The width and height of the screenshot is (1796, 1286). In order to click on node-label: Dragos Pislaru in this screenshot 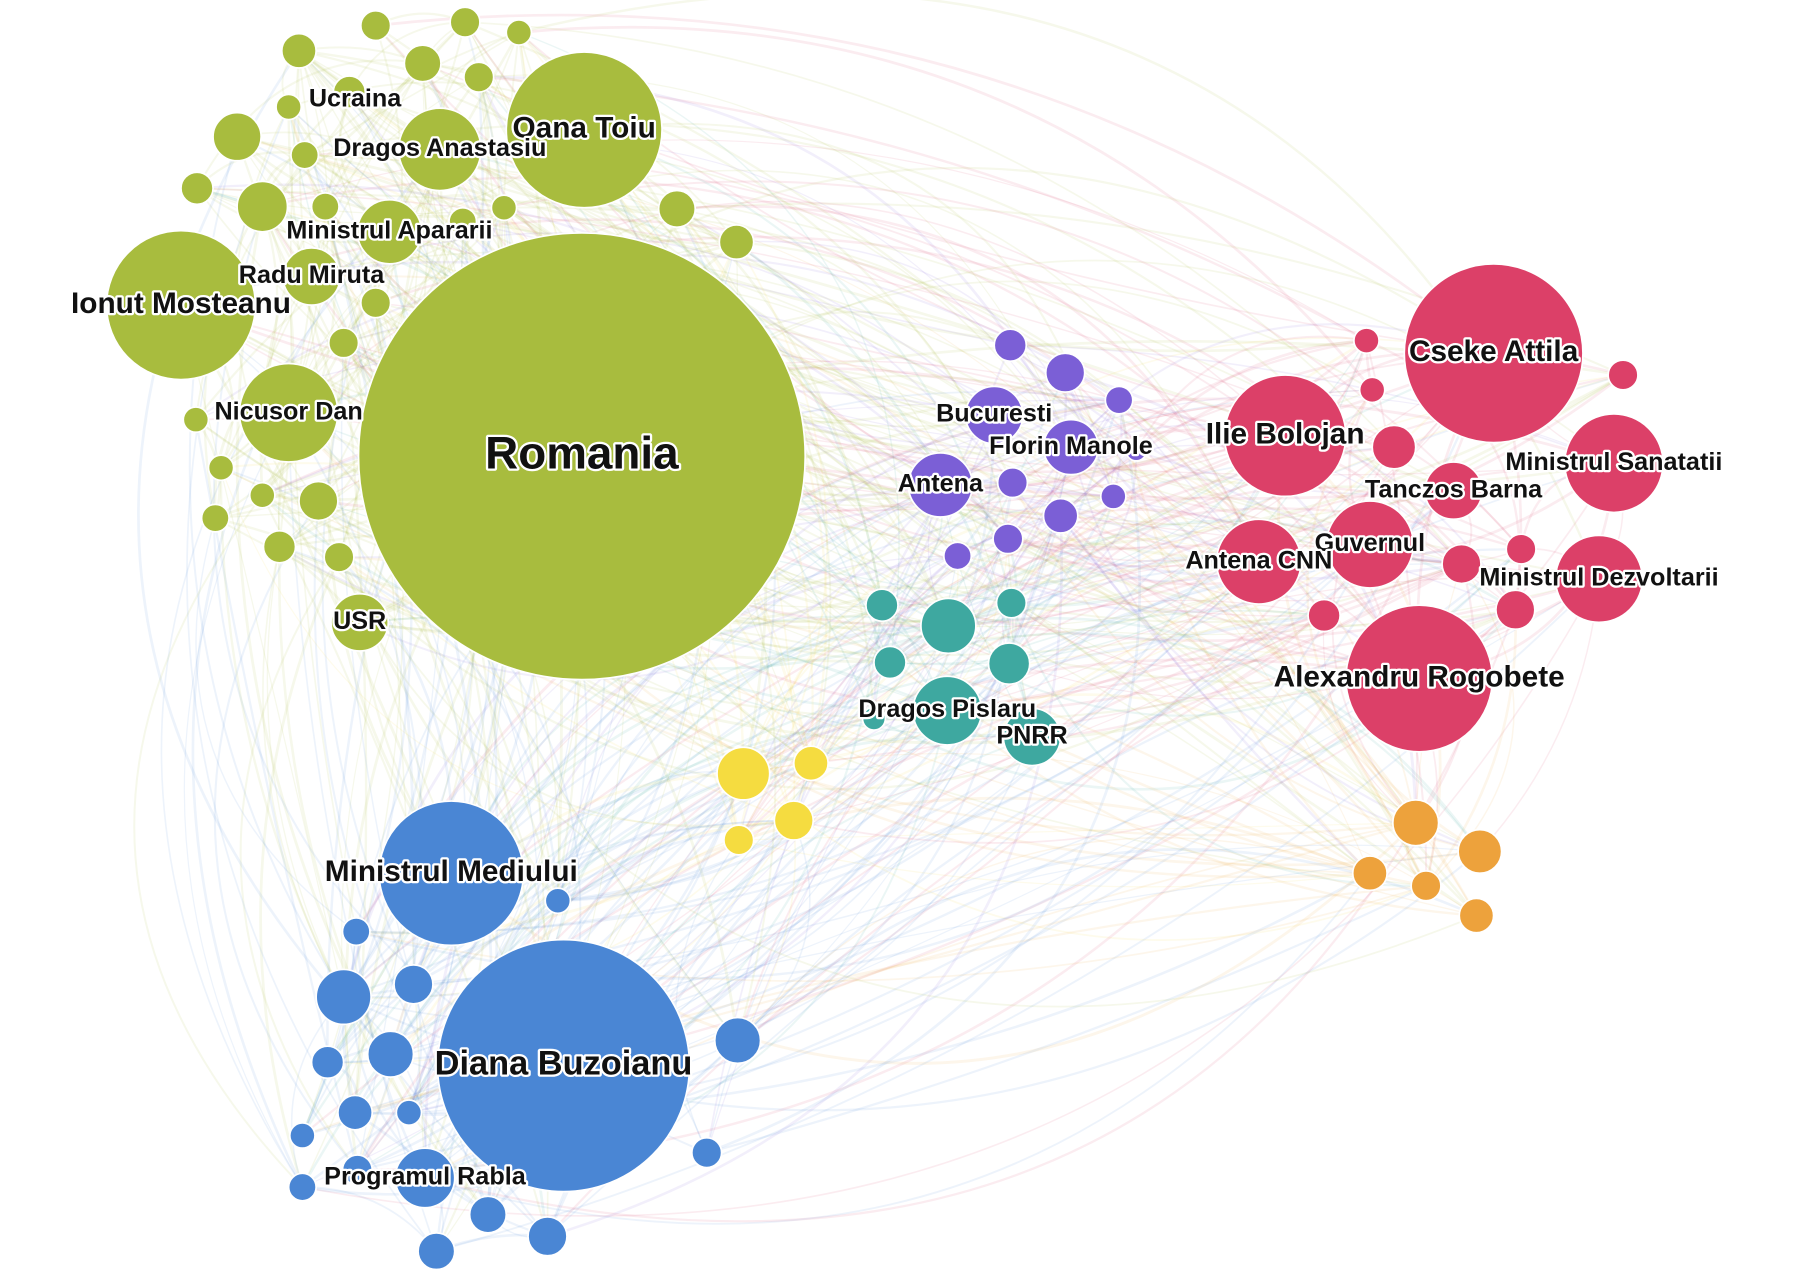, I will do `click(947, 709)`.